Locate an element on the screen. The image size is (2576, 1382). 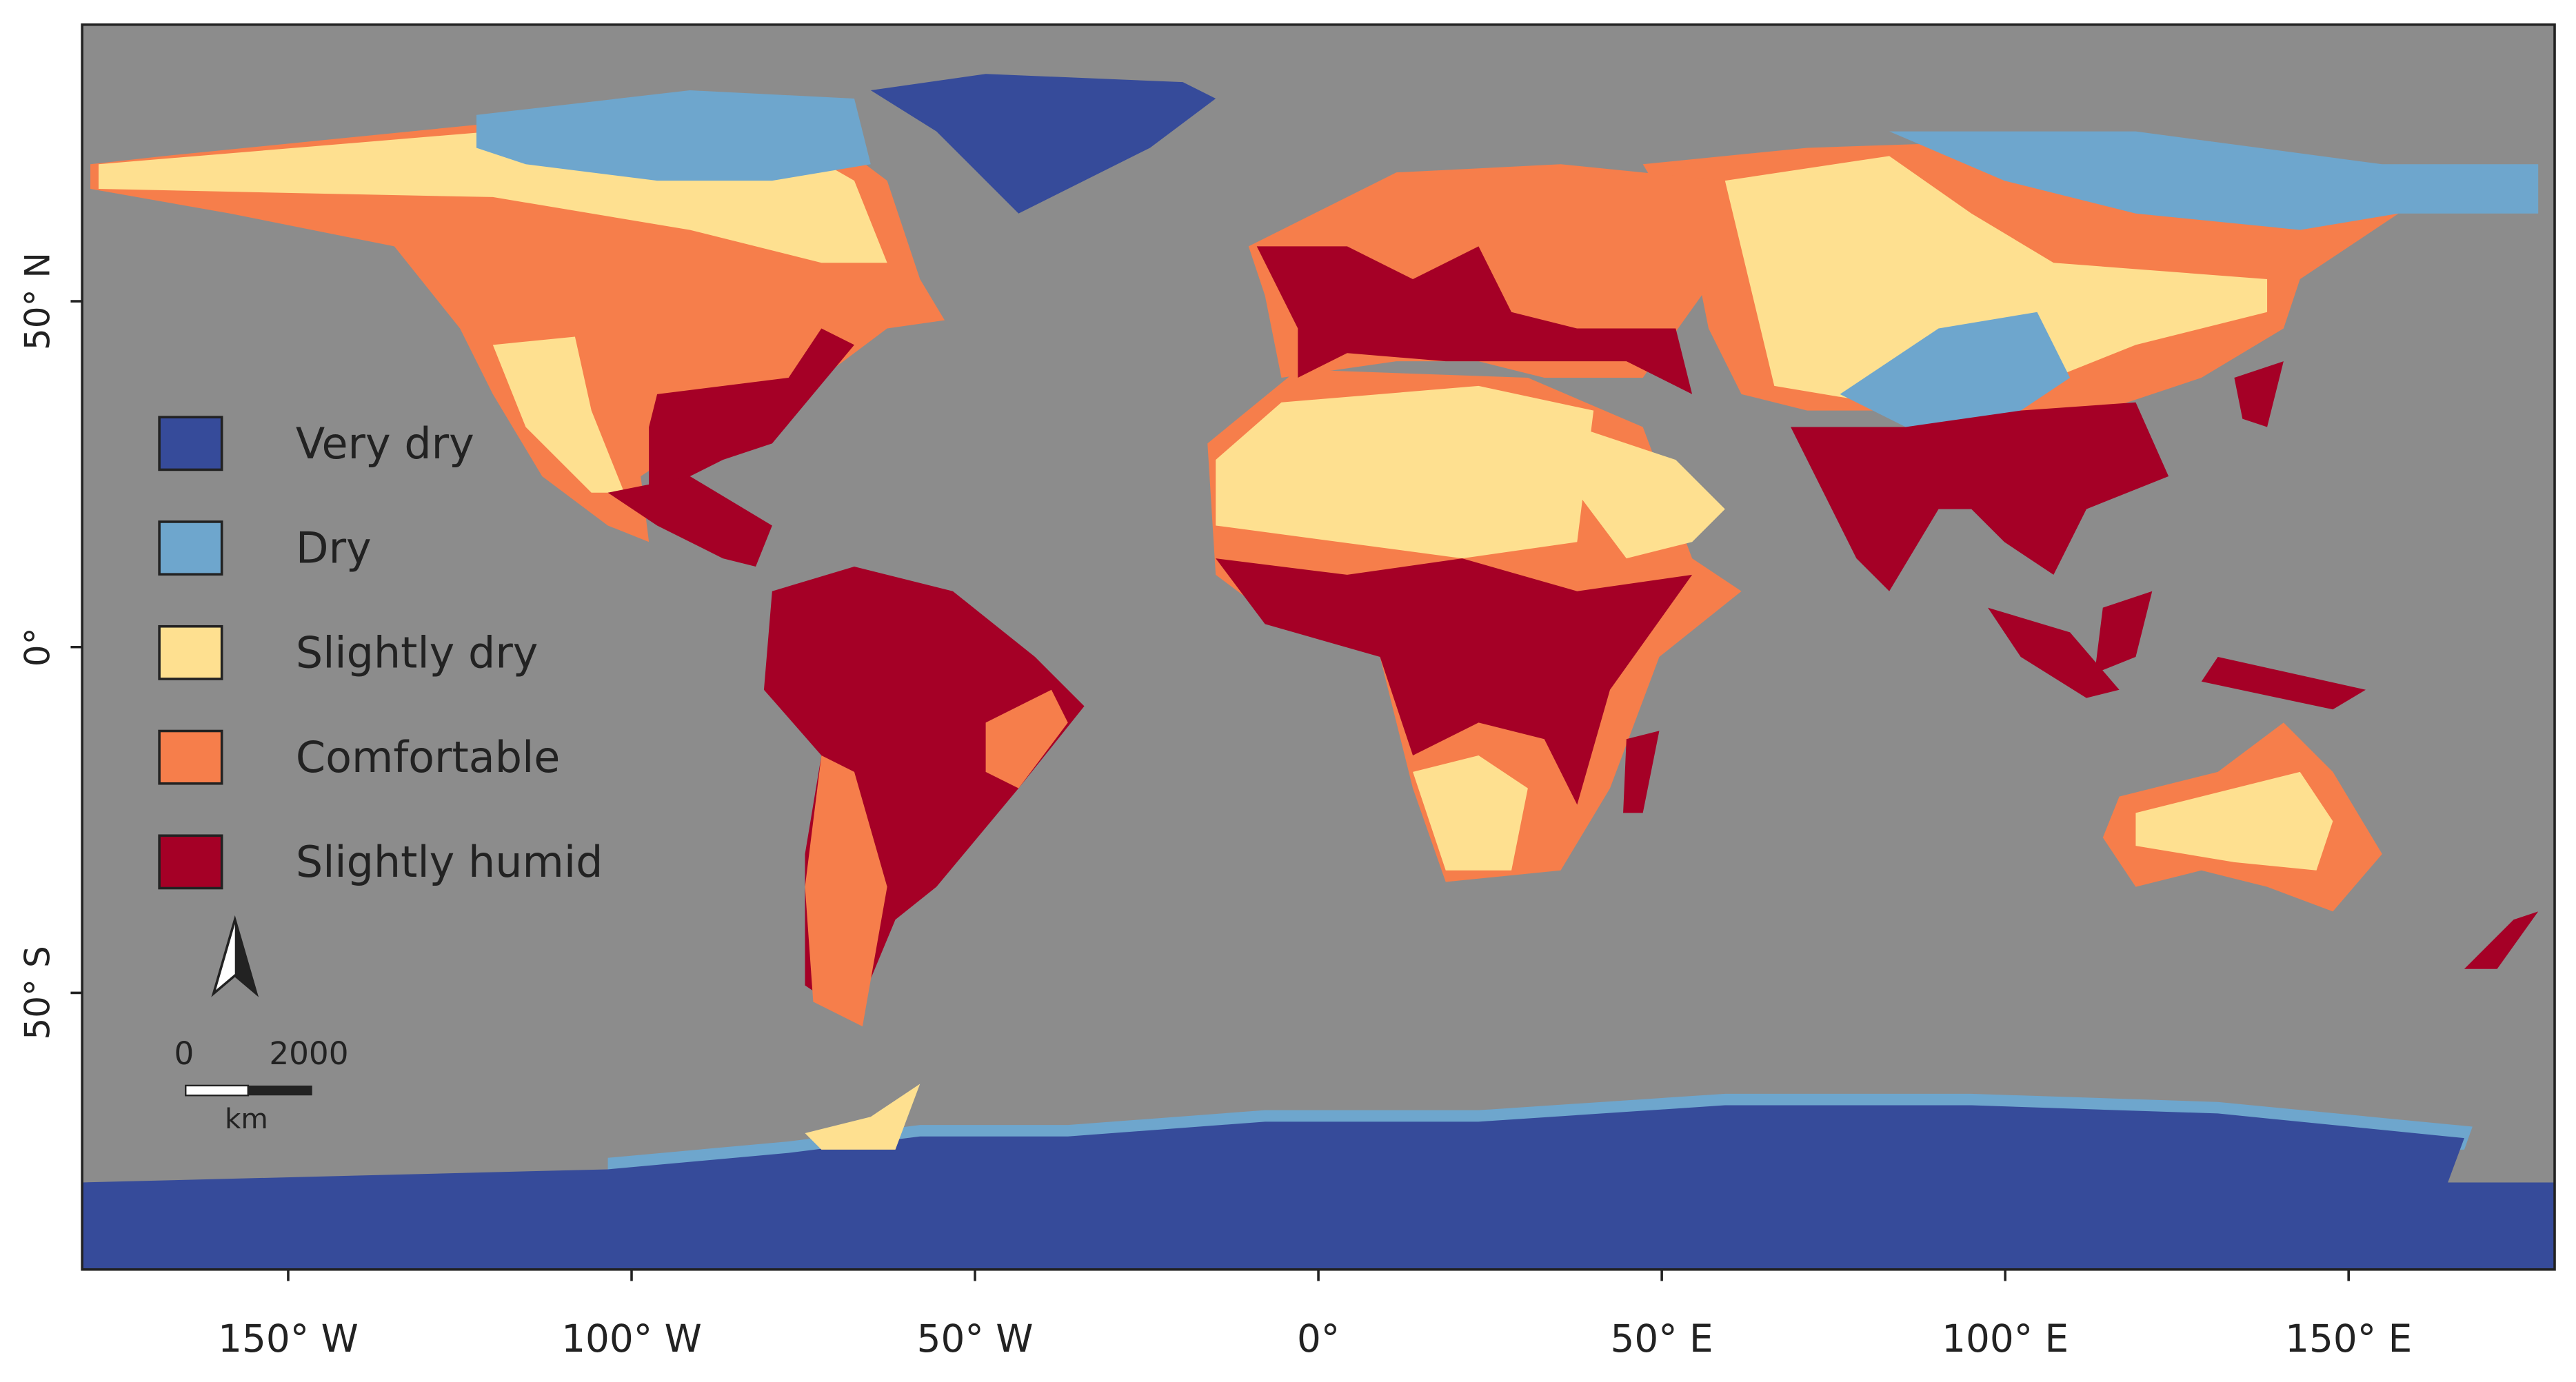
mongolia is located at coordinates (1955, 378).